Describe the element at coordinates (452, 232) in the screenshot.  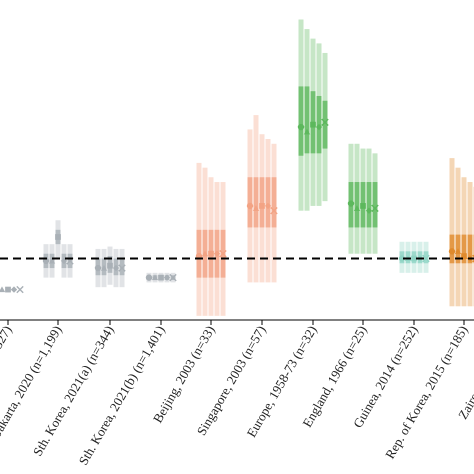
I see `outer-interval` at that location.